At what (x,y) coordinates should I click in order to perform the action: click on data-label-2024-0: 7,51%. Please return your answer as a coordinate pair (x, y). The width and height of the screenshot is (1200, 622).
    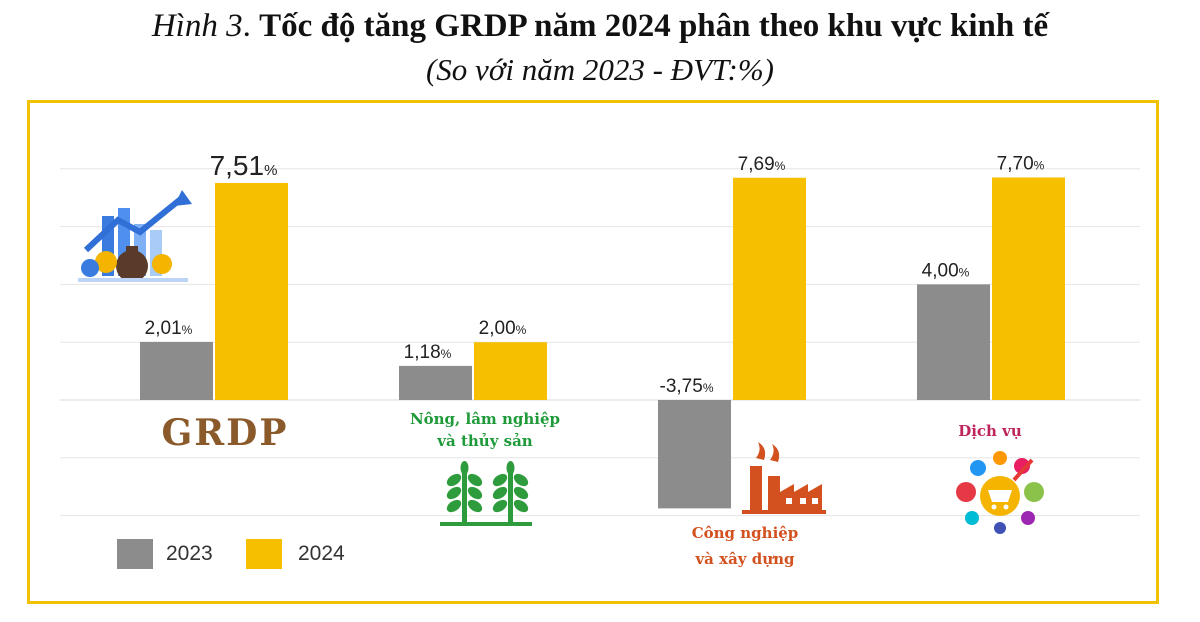
    Looking at the image, I should click on (244, 165).